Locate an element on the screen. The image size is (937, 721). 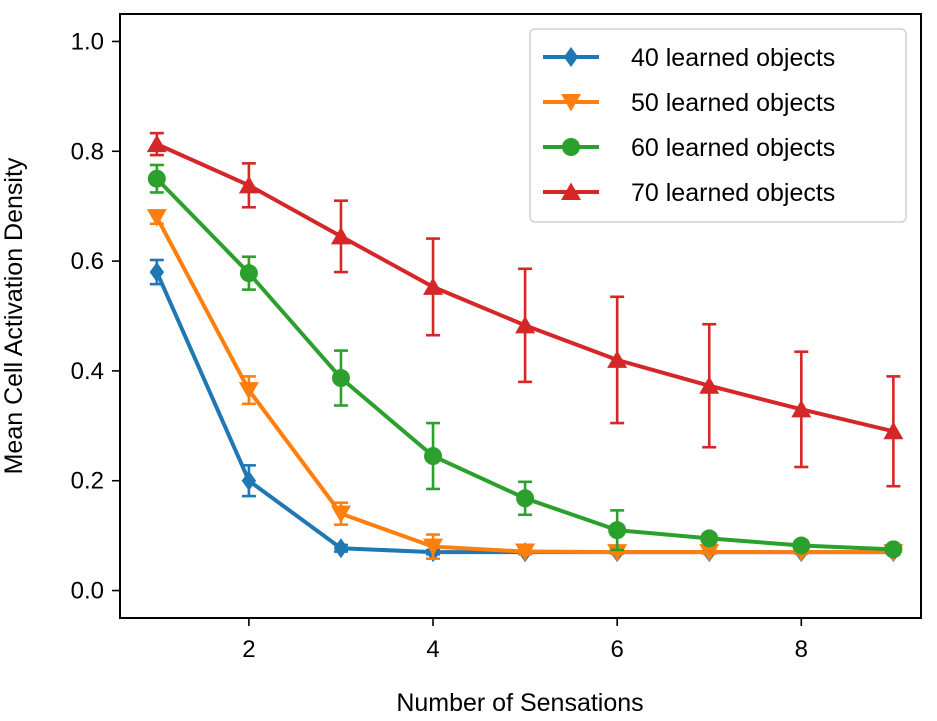
legend-item: 70 learned objects is located at coordinates (689, 193).